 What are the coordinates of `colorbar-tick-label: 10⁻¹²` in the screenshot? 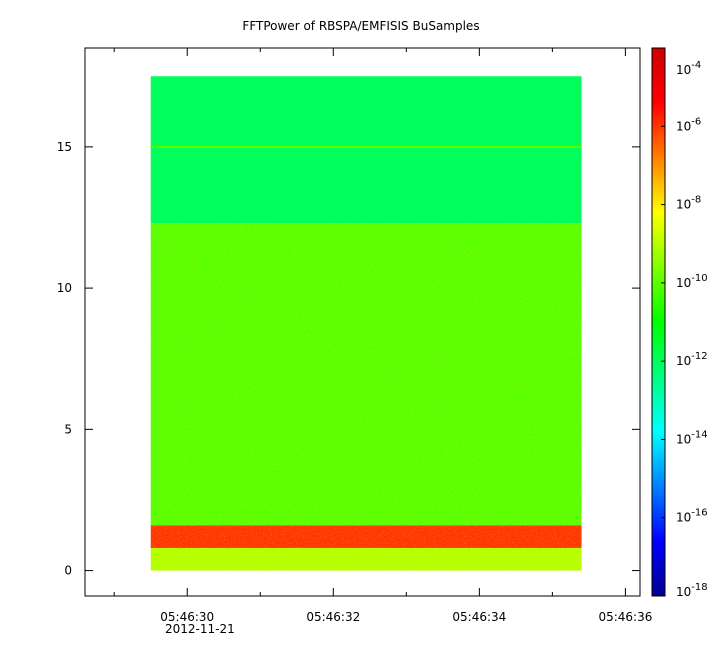 It's located at (692, 359).